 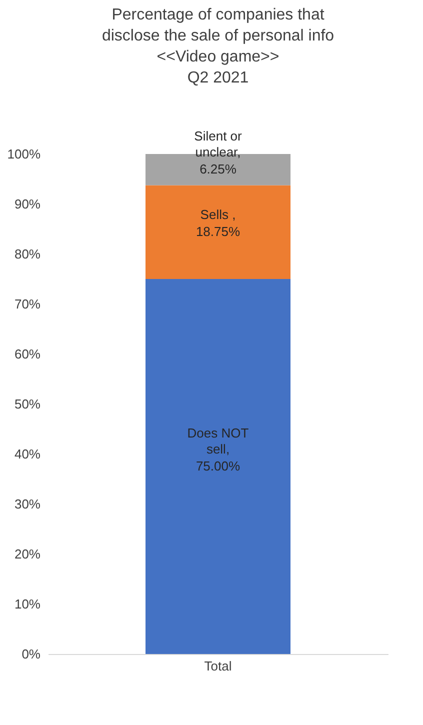 What do you see at coordinates (31, 654) in the screenshot?
I see `y-tick-label: 0%` at bounding box center [31, 654].